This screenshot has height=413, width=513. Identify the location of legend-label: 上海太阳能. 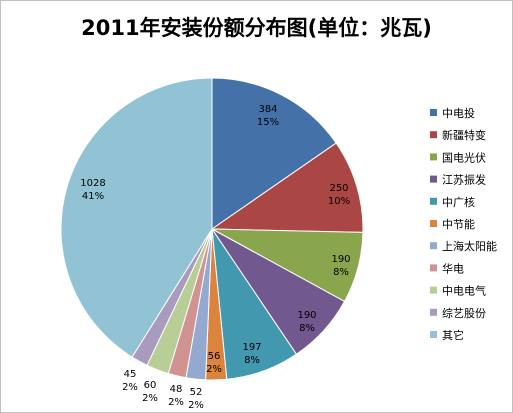
(469, 246).